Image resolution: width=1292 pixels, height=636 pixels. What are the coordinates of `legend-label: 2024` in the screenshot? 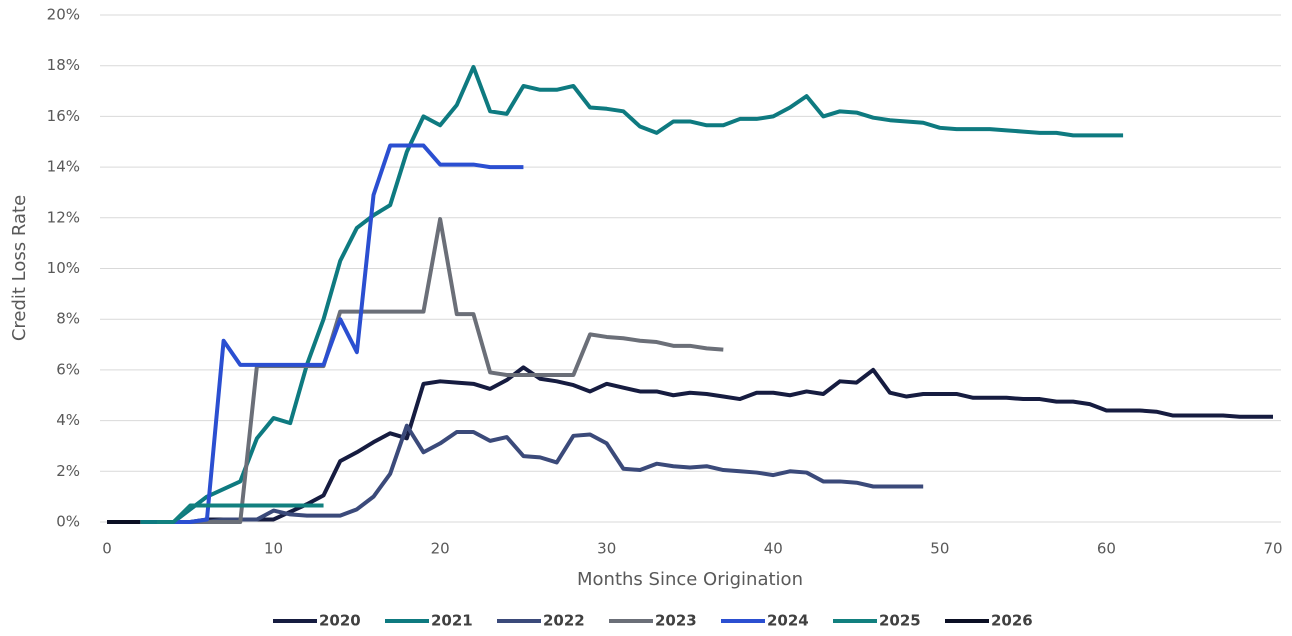 It's located at (788, 621).